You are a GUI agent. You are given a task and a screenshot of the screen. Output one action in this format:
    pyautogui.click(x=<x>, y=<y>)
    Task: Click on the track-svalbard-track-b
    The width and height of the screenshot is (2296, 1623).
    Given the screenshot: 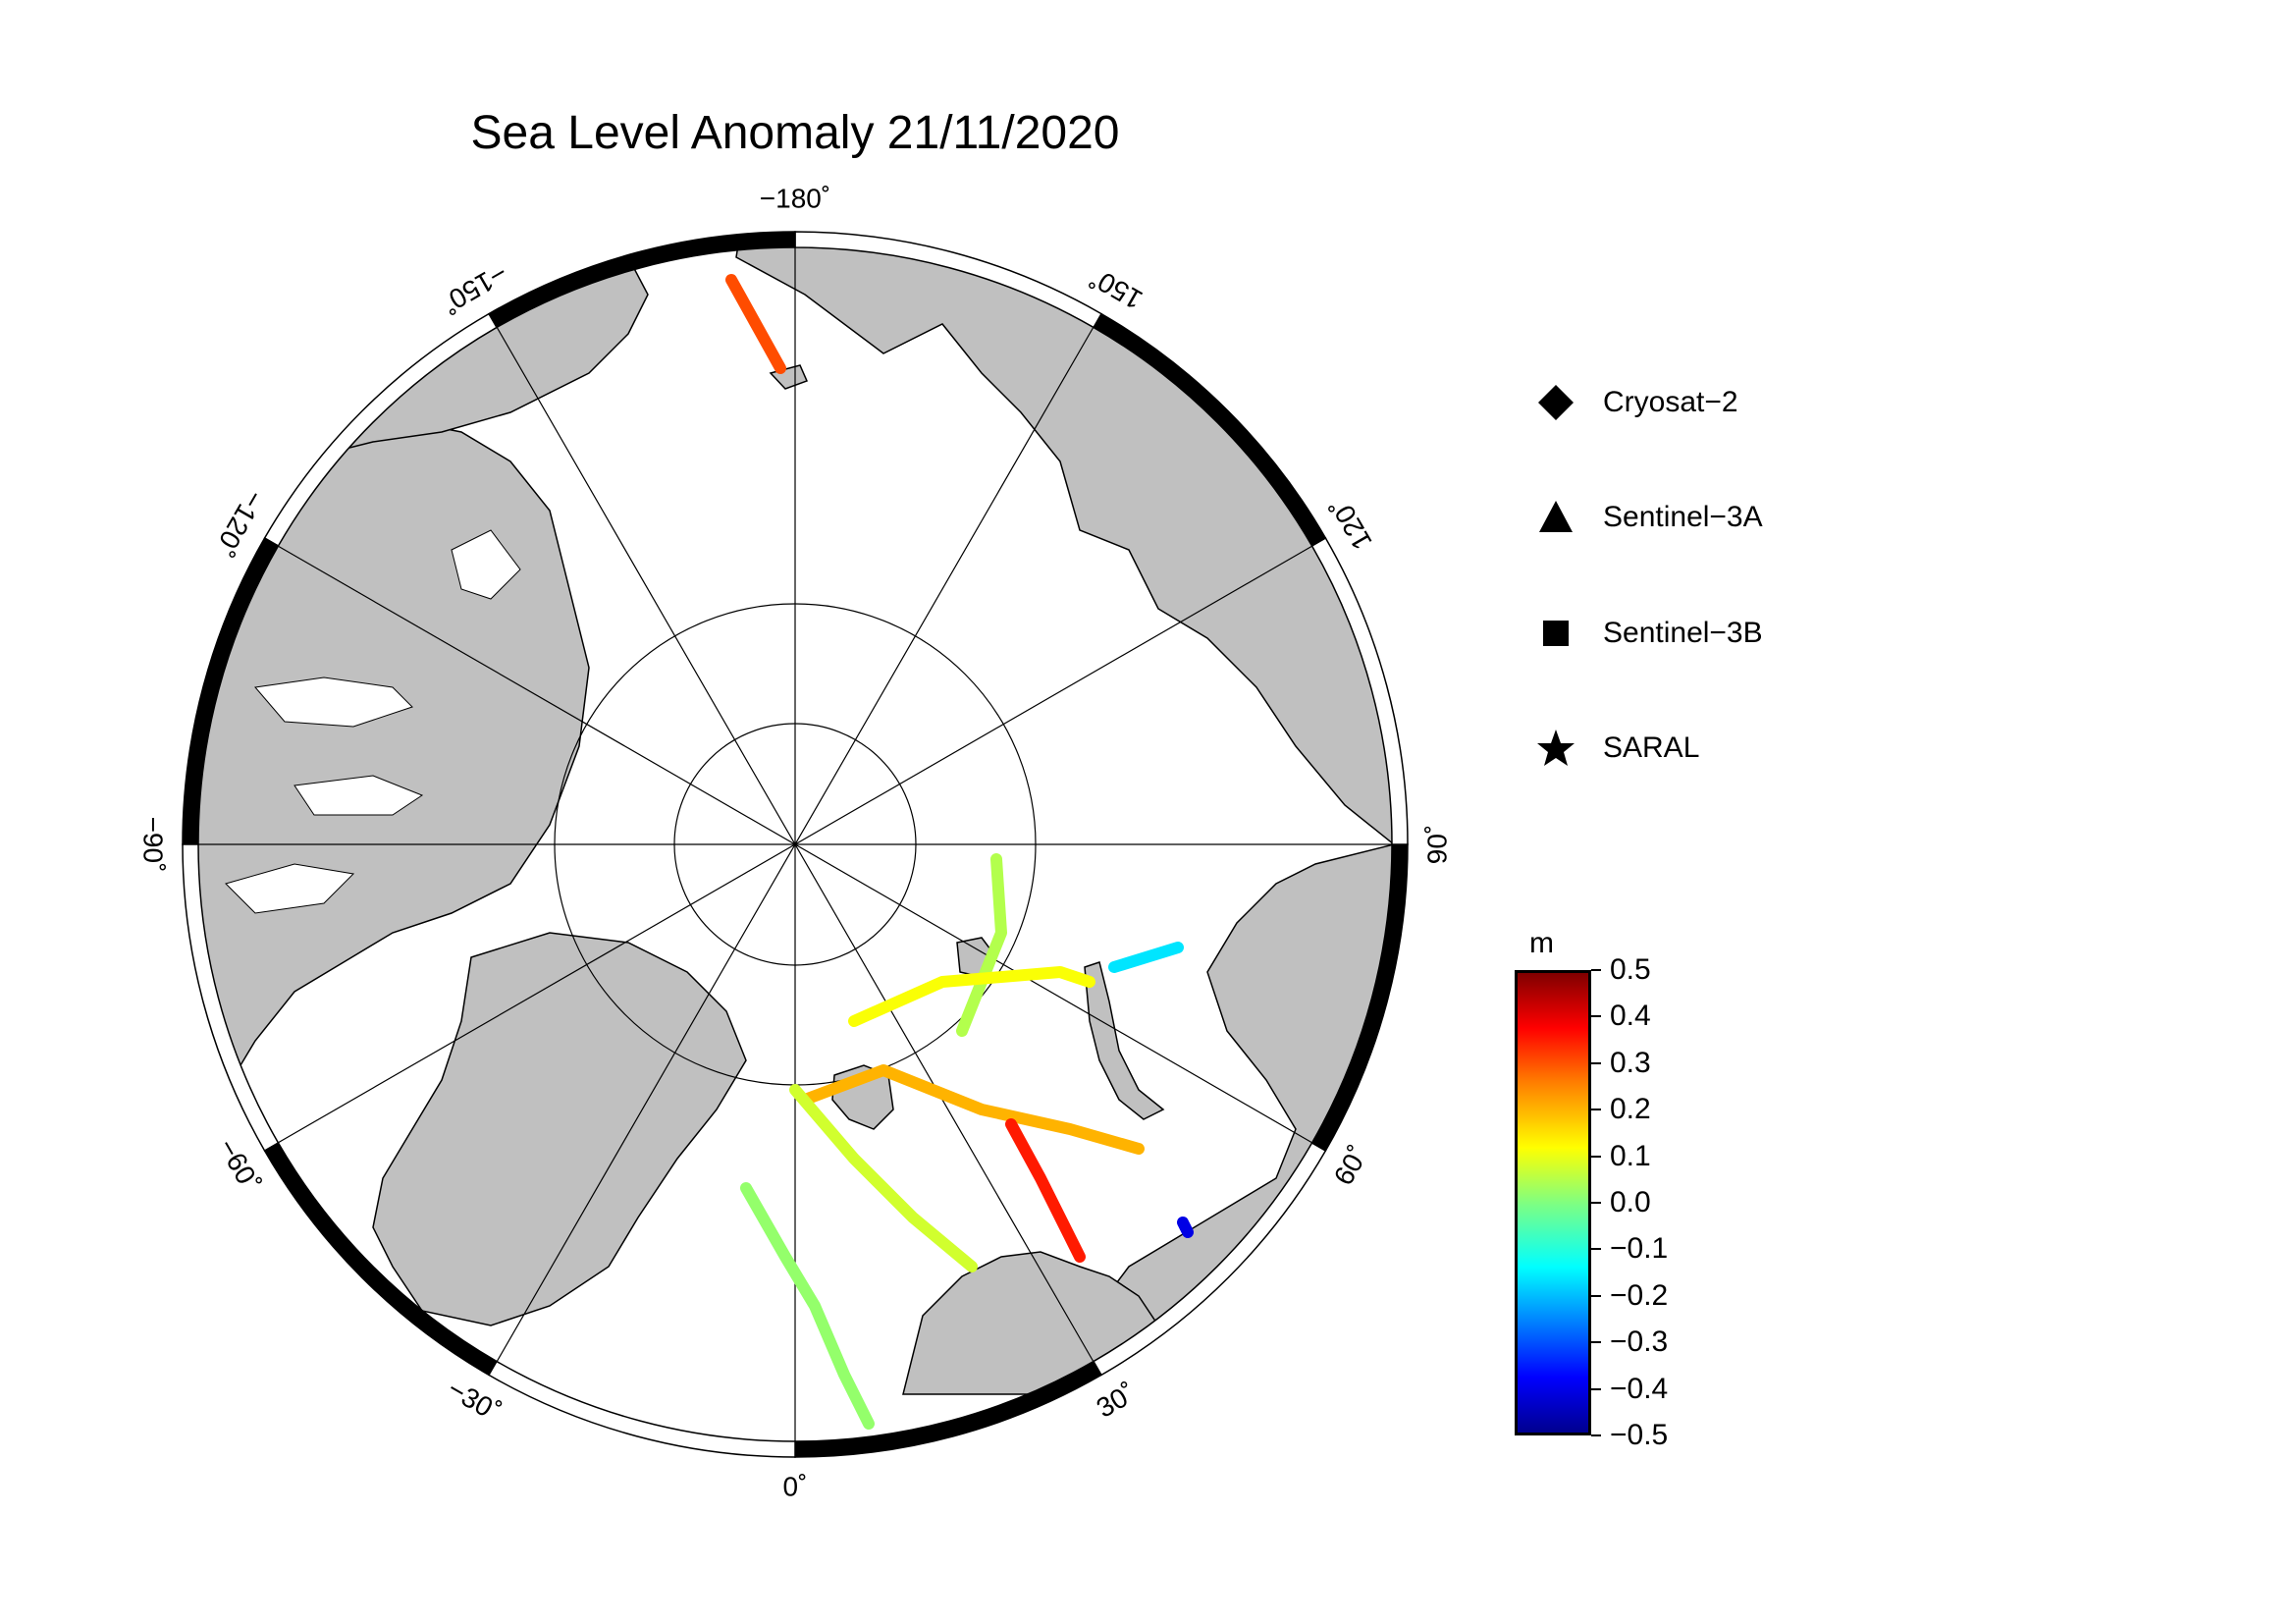 What is the action you would take?
    pyautogui.click(x=972, y=996)
    